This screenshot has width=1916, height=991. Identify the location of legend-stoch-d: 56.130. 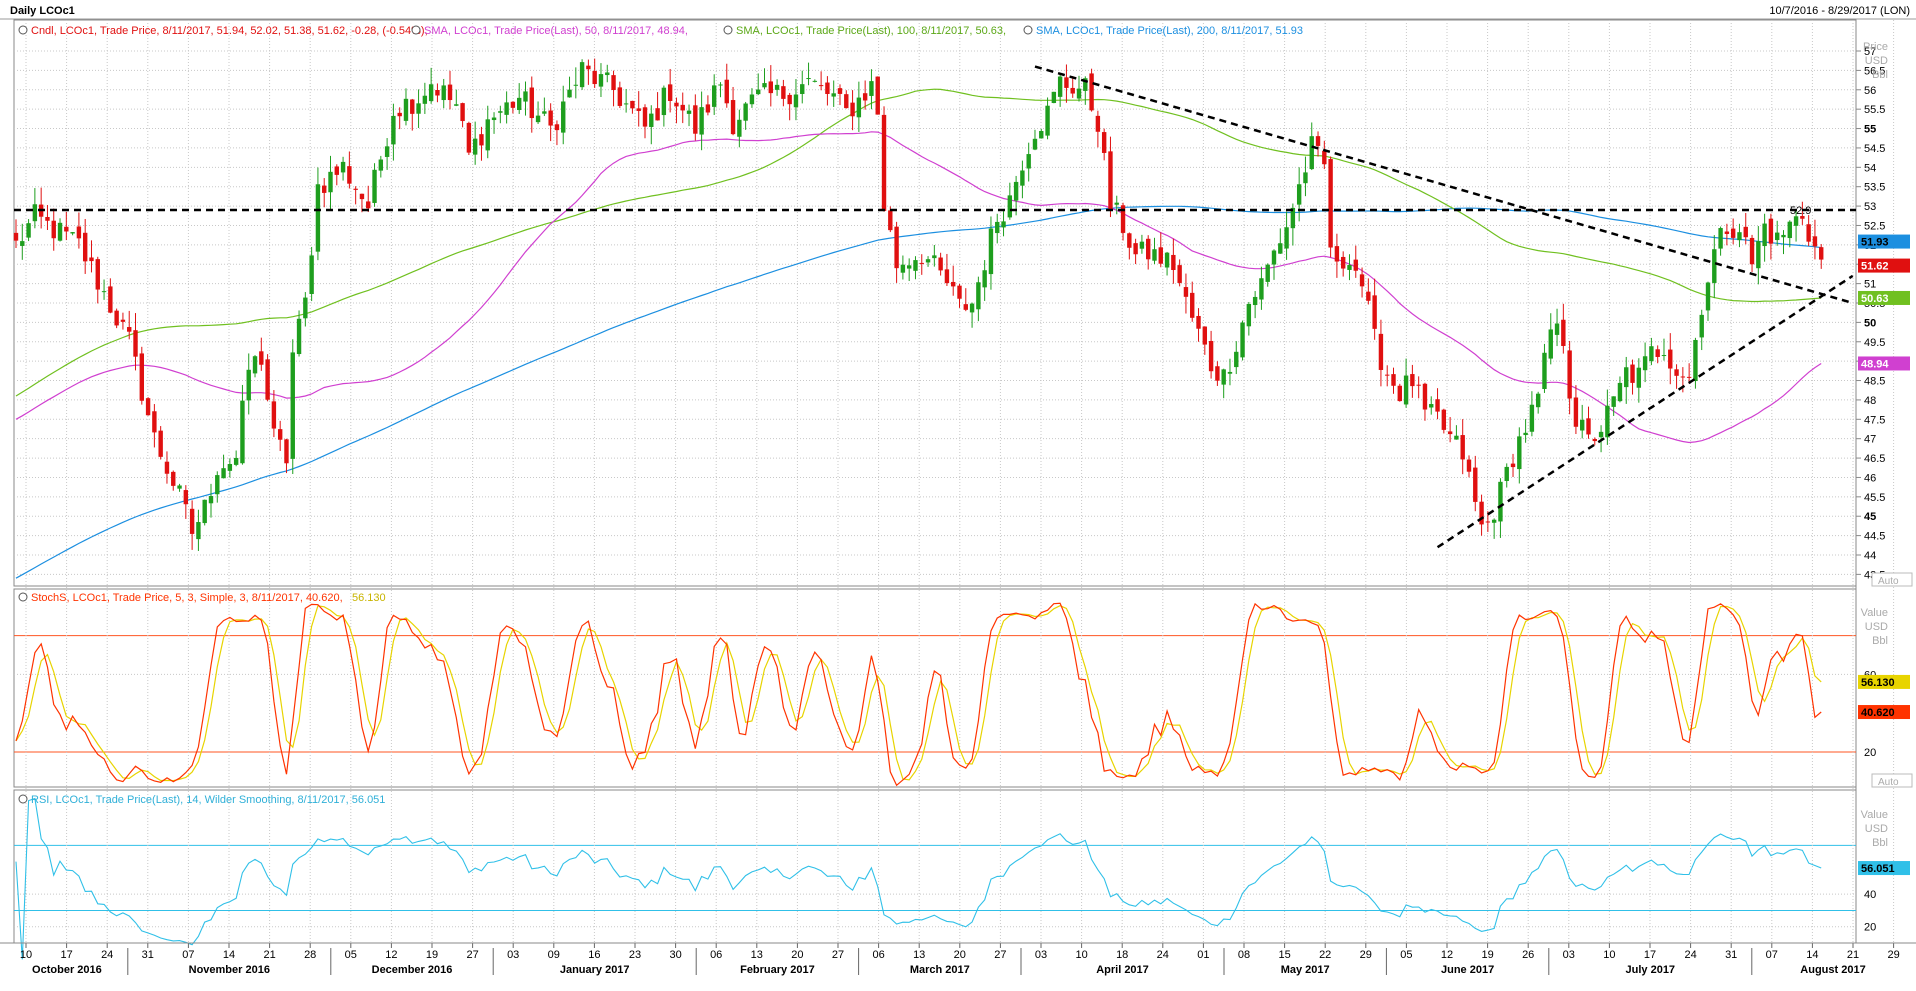
(369, 598).